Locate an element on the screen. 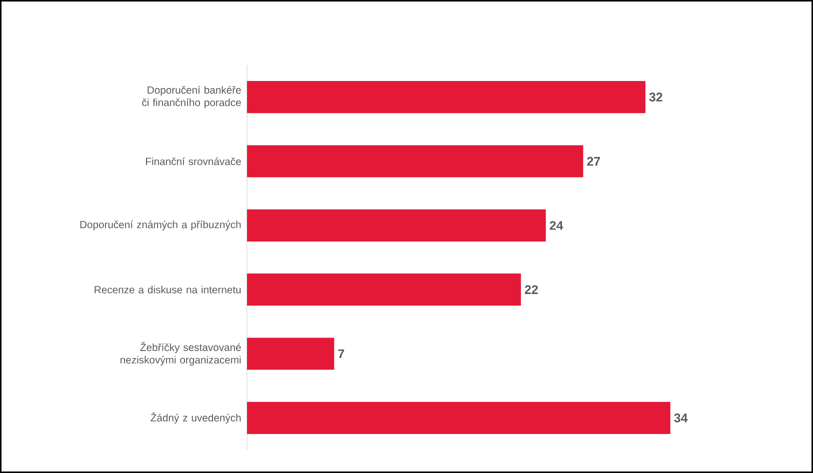 Image resolution: width=813 pixels, height=473 pixels. y-tick-label: Finanční srovnávače is located at coordinates (193, 161).